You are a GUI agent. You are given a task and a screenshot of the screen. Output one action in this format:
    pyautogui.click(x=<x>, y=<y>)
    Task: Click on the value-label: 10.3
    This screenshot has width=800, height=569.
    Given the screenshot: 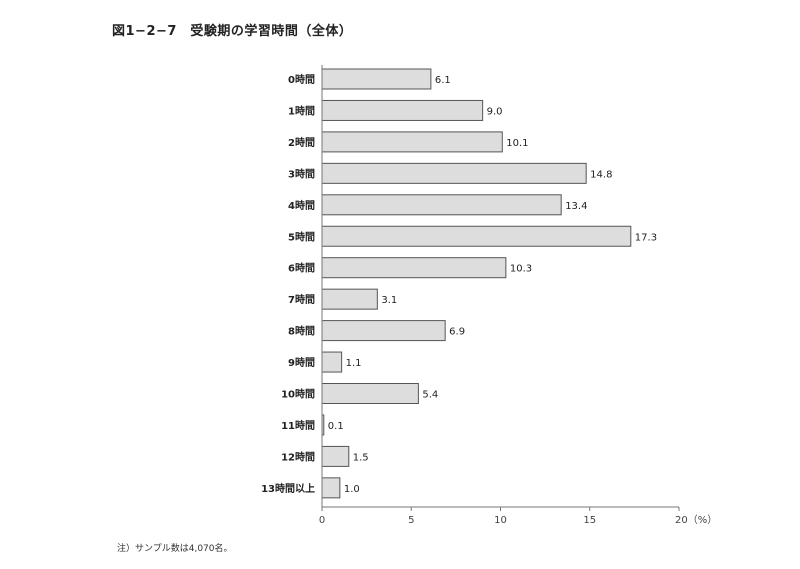 What is the action you would take?
    pyautogui.click(x=521, y=269)
    